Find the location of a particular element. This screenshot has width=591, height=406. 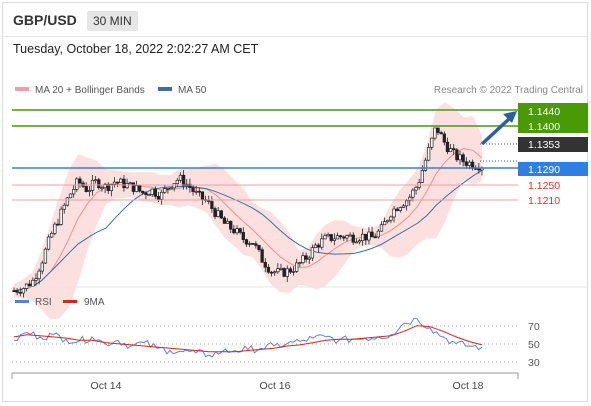

forecast-arrow-head is located at coordinates (510, 117).